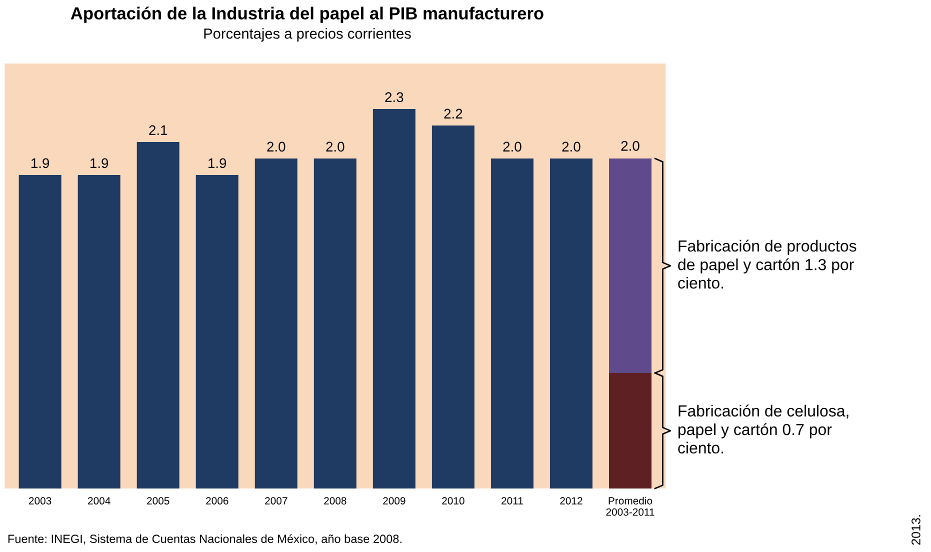 The width and height of the screenshot is (931, 552). What do you see at coordinates (571, 501) in the screenshot?
I see `x-tick-label: 2012` at bounding box center [571, 501].